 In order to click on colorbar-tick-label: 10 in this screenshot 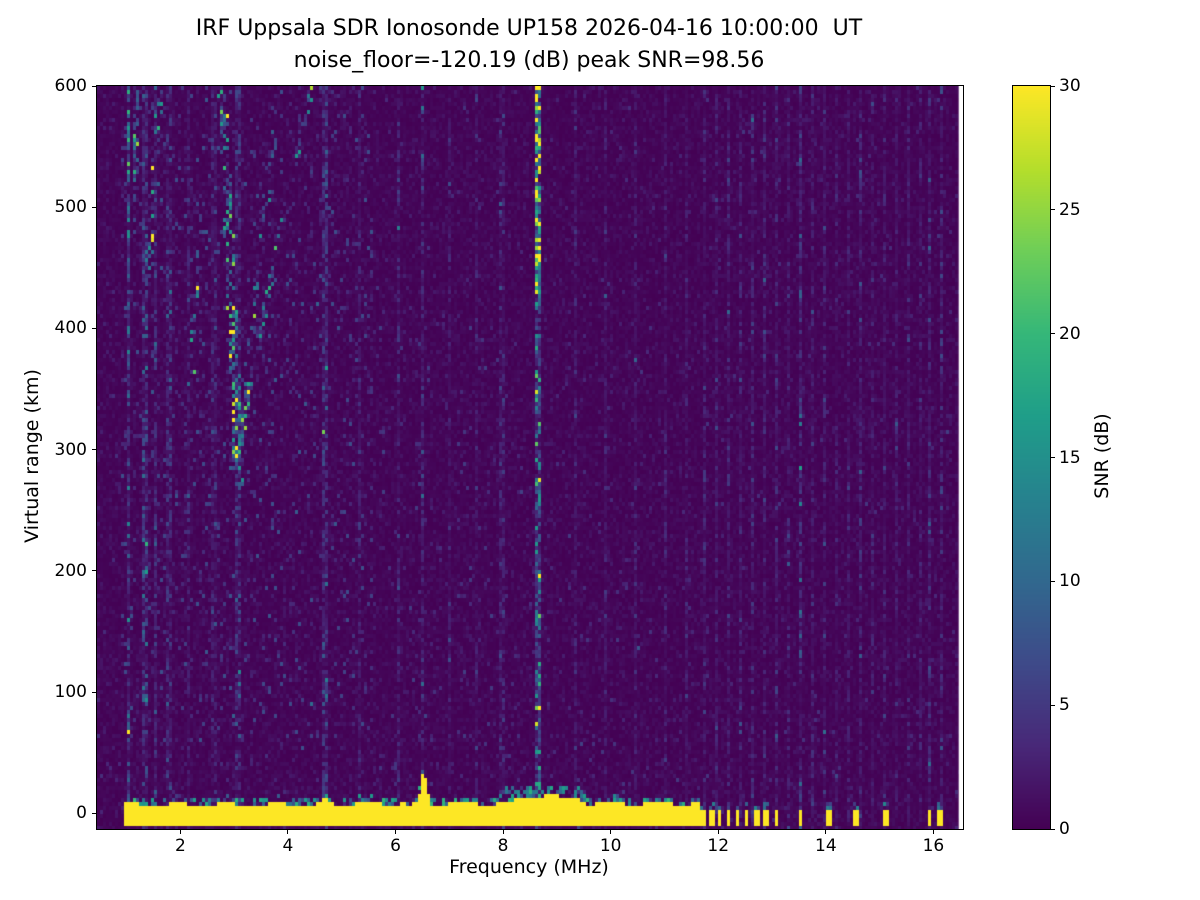, I will do `click(1070, 581)`.